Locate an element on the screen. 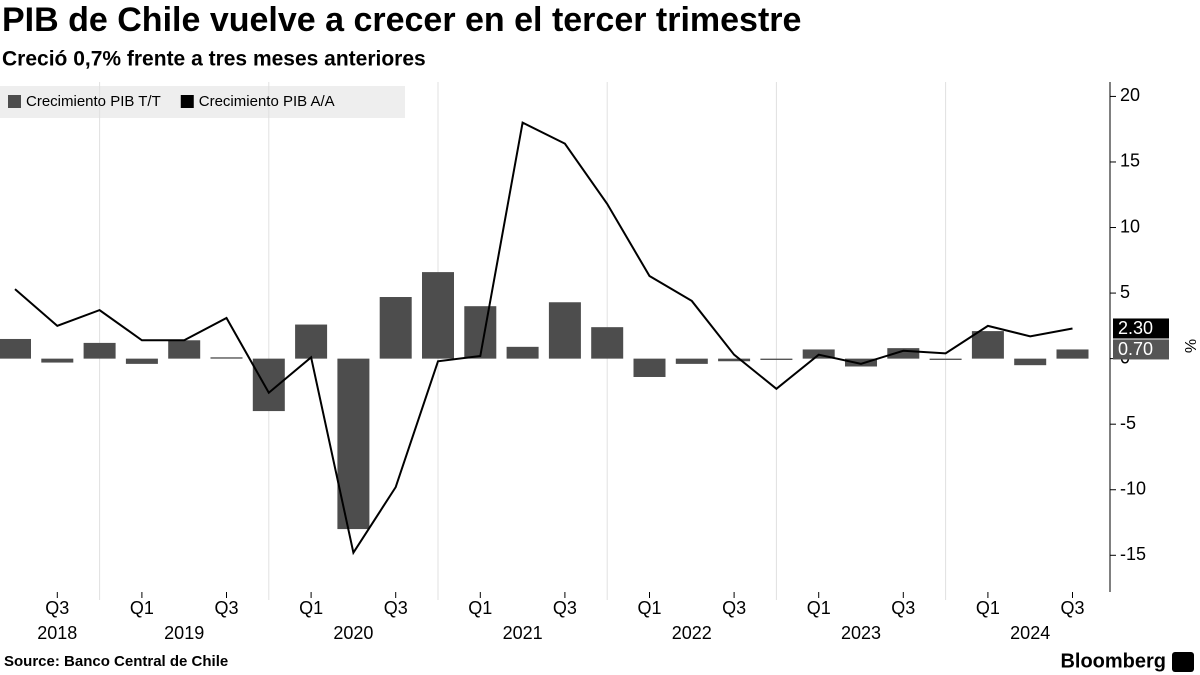 This screenshot has height=675, width=1200. legend-label: Crecimiento PIB A/A is located at coordinates (267, 101).